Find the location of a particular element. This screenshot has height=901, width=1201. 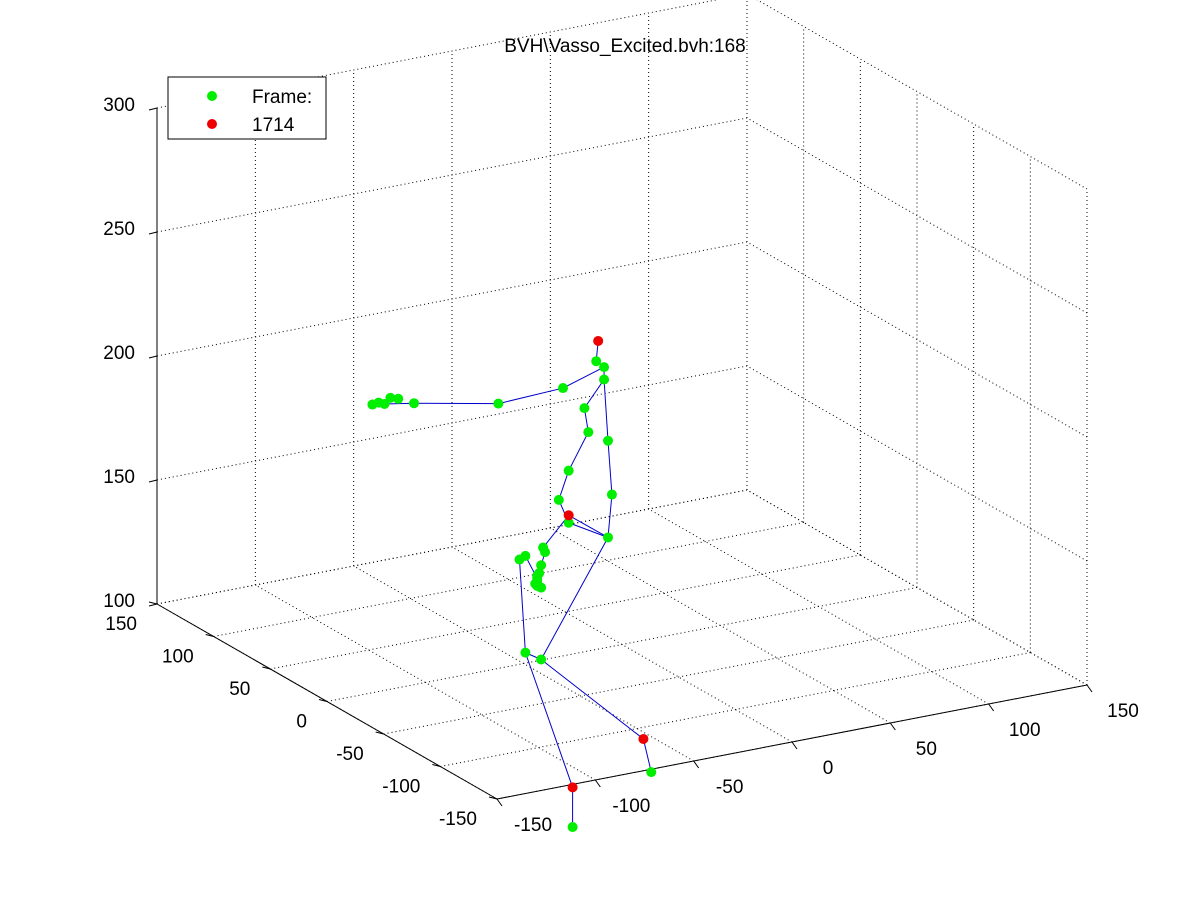

y-tick-label: 100 is located at coordinates (178, 657).